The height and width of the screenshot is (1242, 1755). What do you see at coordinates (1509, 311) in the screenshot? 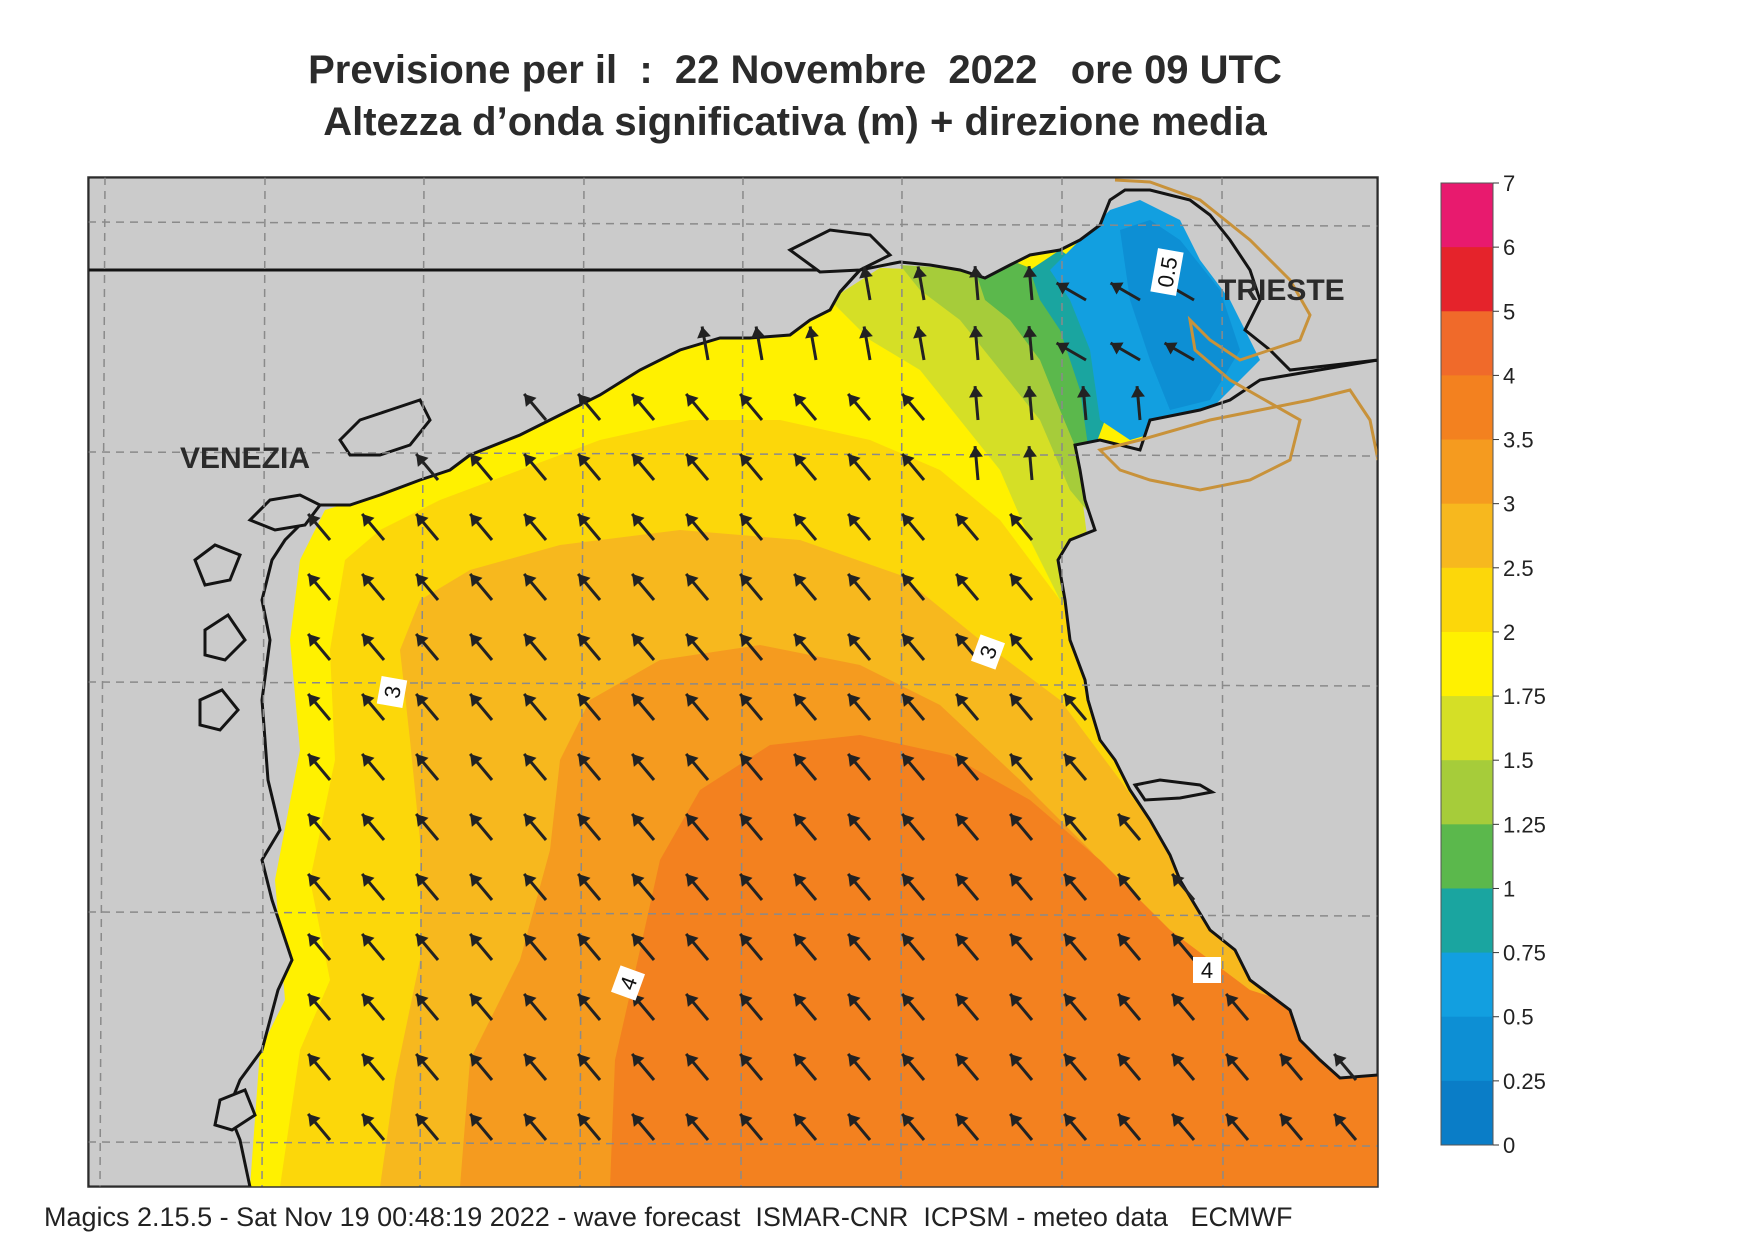
I see `colorbar-tick-label: 5` at bounding box center [1509, 311].